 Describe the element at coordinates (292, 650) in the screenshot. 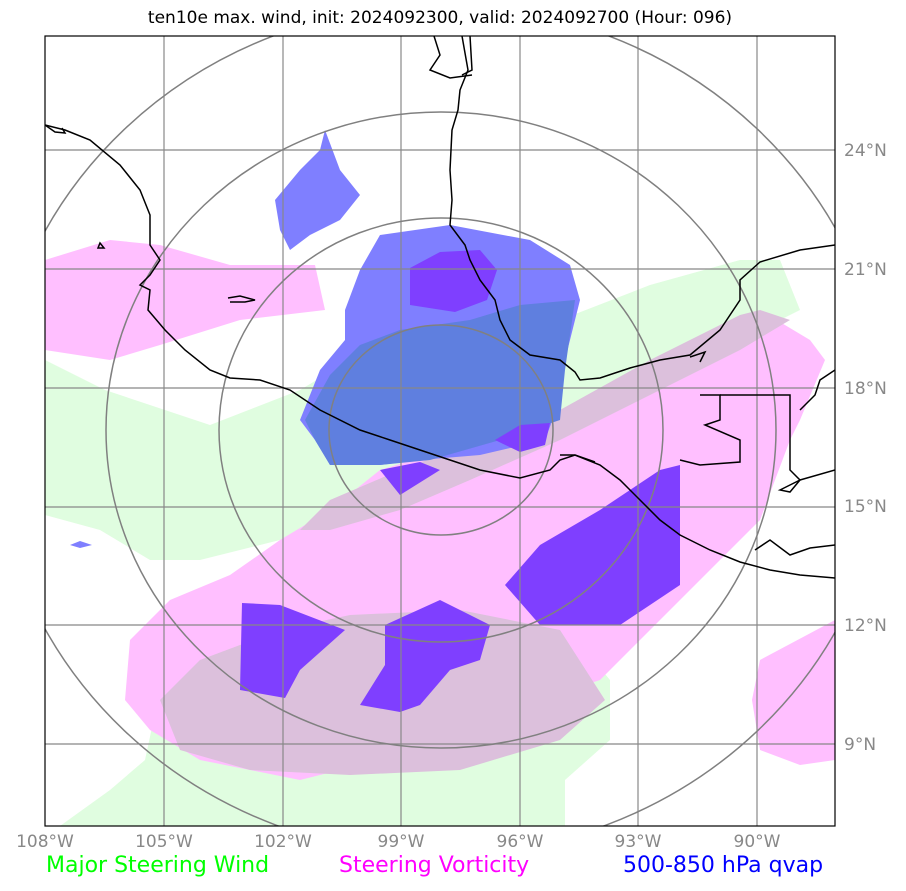

I see `qvap-core-southwest` at that location.